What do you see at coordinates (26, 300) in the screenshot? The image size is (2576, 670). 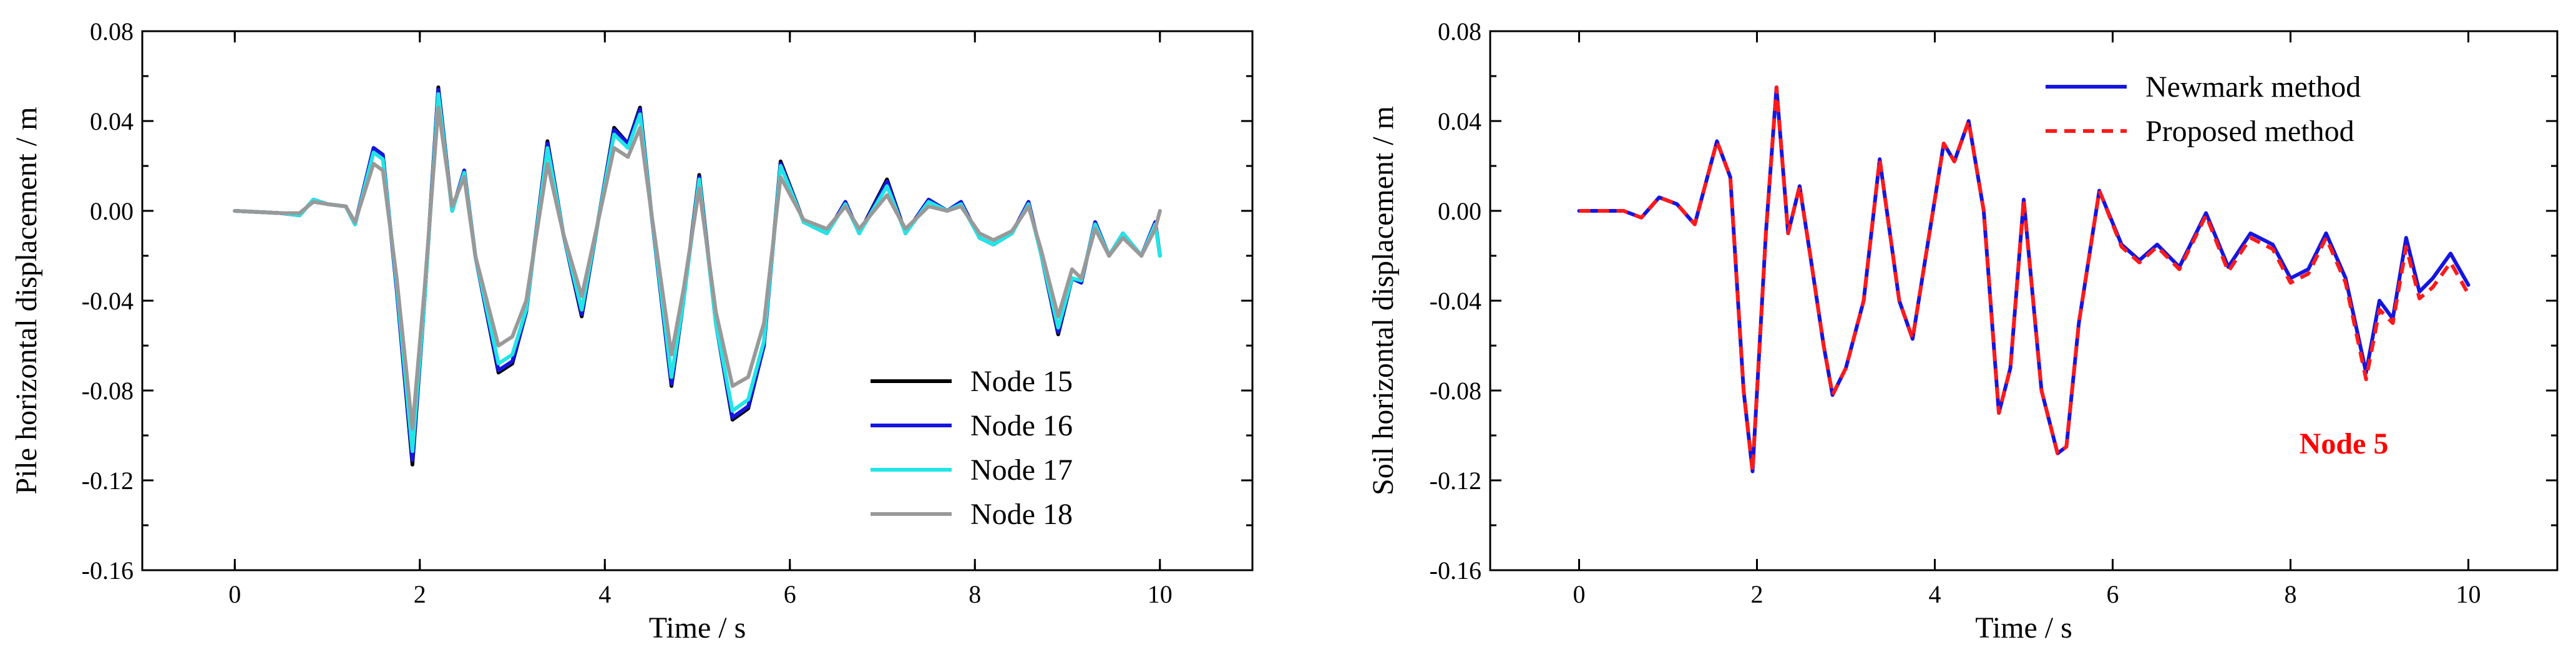 I see `y-axis-label: Pile horizontal displacement / m` at bounding box center [26, 300].